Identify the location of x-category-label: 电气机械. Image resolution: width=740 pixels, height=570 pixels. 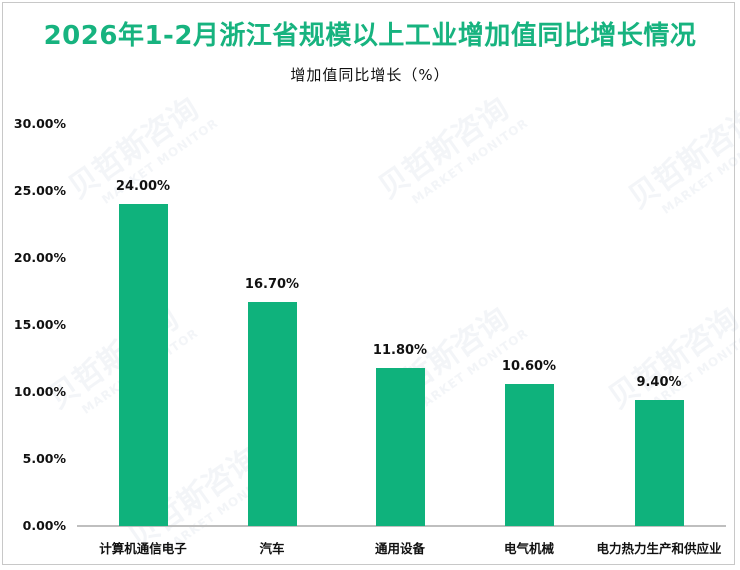
(528, 548).